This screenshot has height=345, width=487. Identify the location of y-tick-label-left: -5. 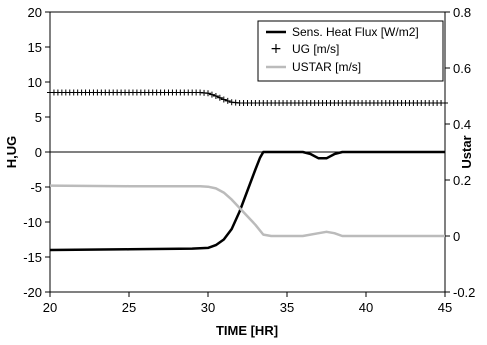
(36, 187).